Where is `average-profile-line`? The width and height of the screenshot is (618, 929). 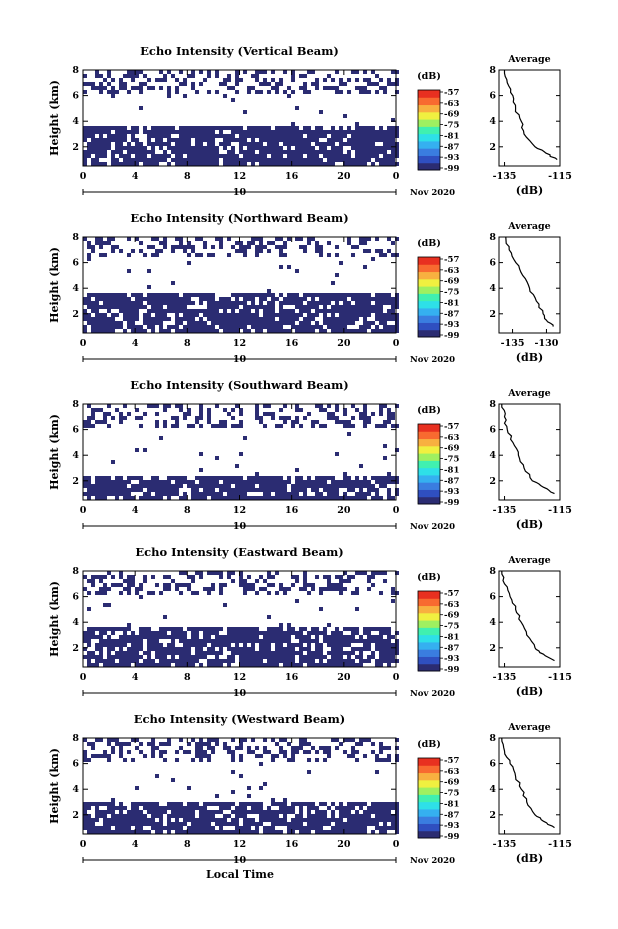 average-profile-line is located at coordinates (528, 449).